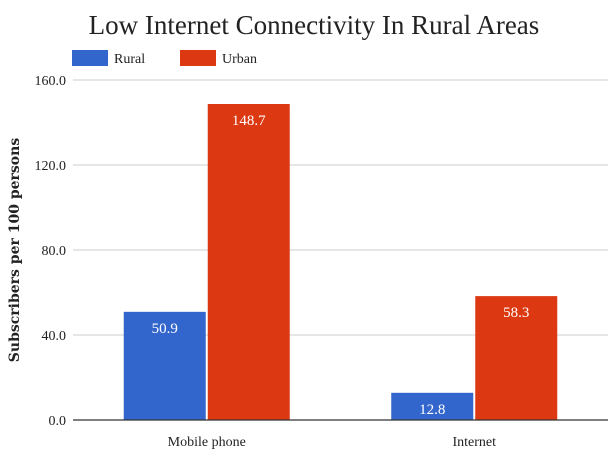  What do you see at coordinates (51, 166) in the screenshot?
I see `y-tick-label: 120.0` at bounding box center [51, 166].